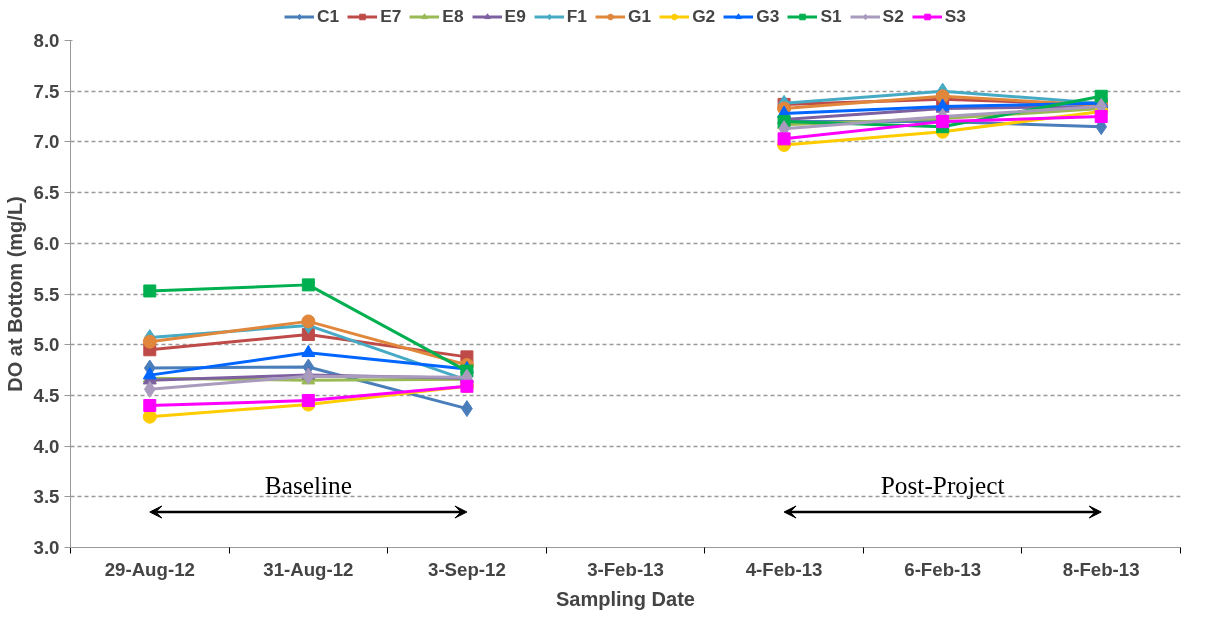  I want to click on y-tick-label: 5.0, so click(46, 345).